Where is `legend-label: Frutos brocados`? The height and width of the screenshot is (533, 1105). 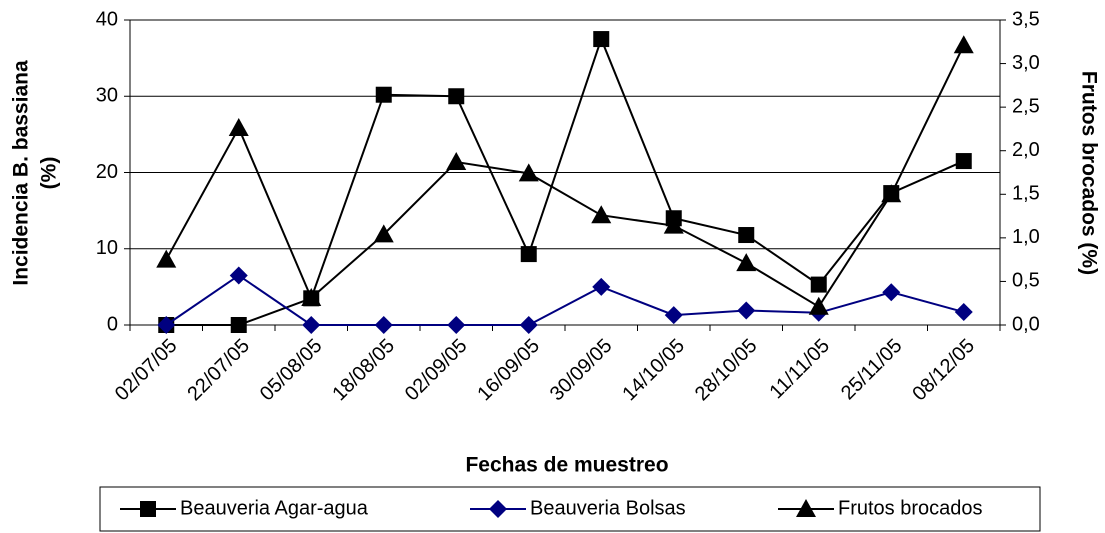 legend-label: Frutos brocados is located at coordinates (910, 508).